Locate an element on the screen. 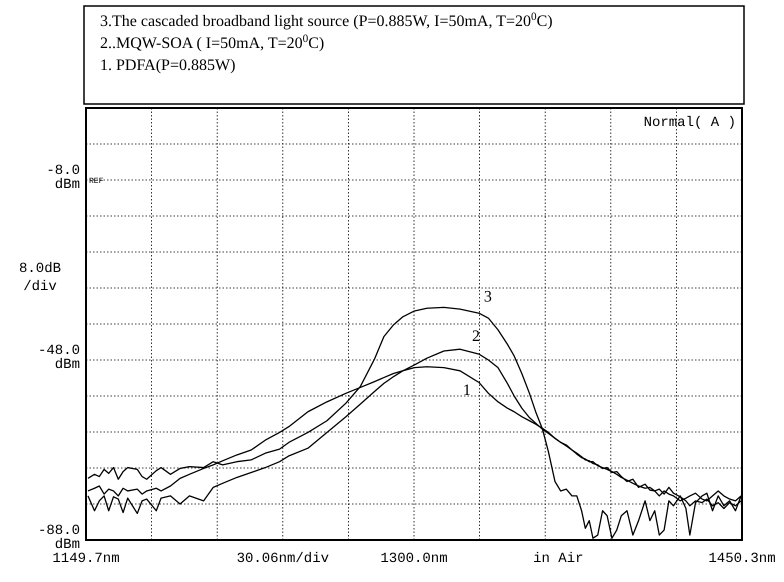 This screenshot has height=582, width=784. text: 3.The cascaded broadband light source (P=0.885W, I=50mA, T=20$^{0}$C) is located at coordinates (326, 20).